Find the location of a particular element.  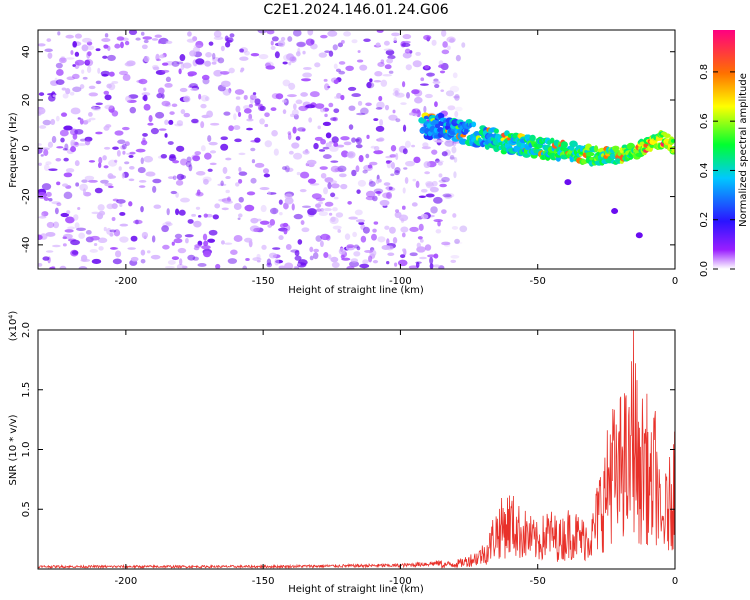

signal-blob is located at coordinates (596, 149).